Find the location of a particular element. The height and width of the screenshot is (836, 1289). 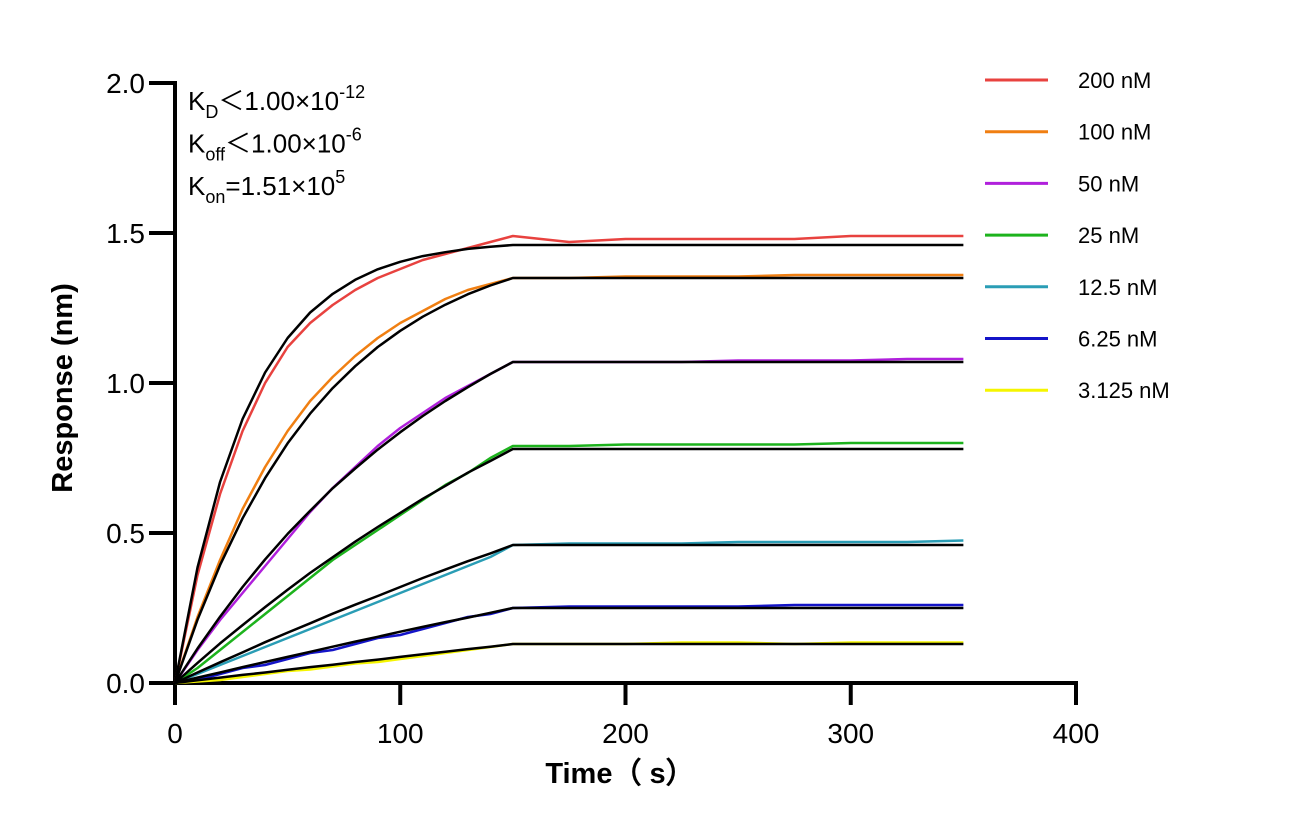

x-tick-label: 400 is located at coordinates (1076, 733).